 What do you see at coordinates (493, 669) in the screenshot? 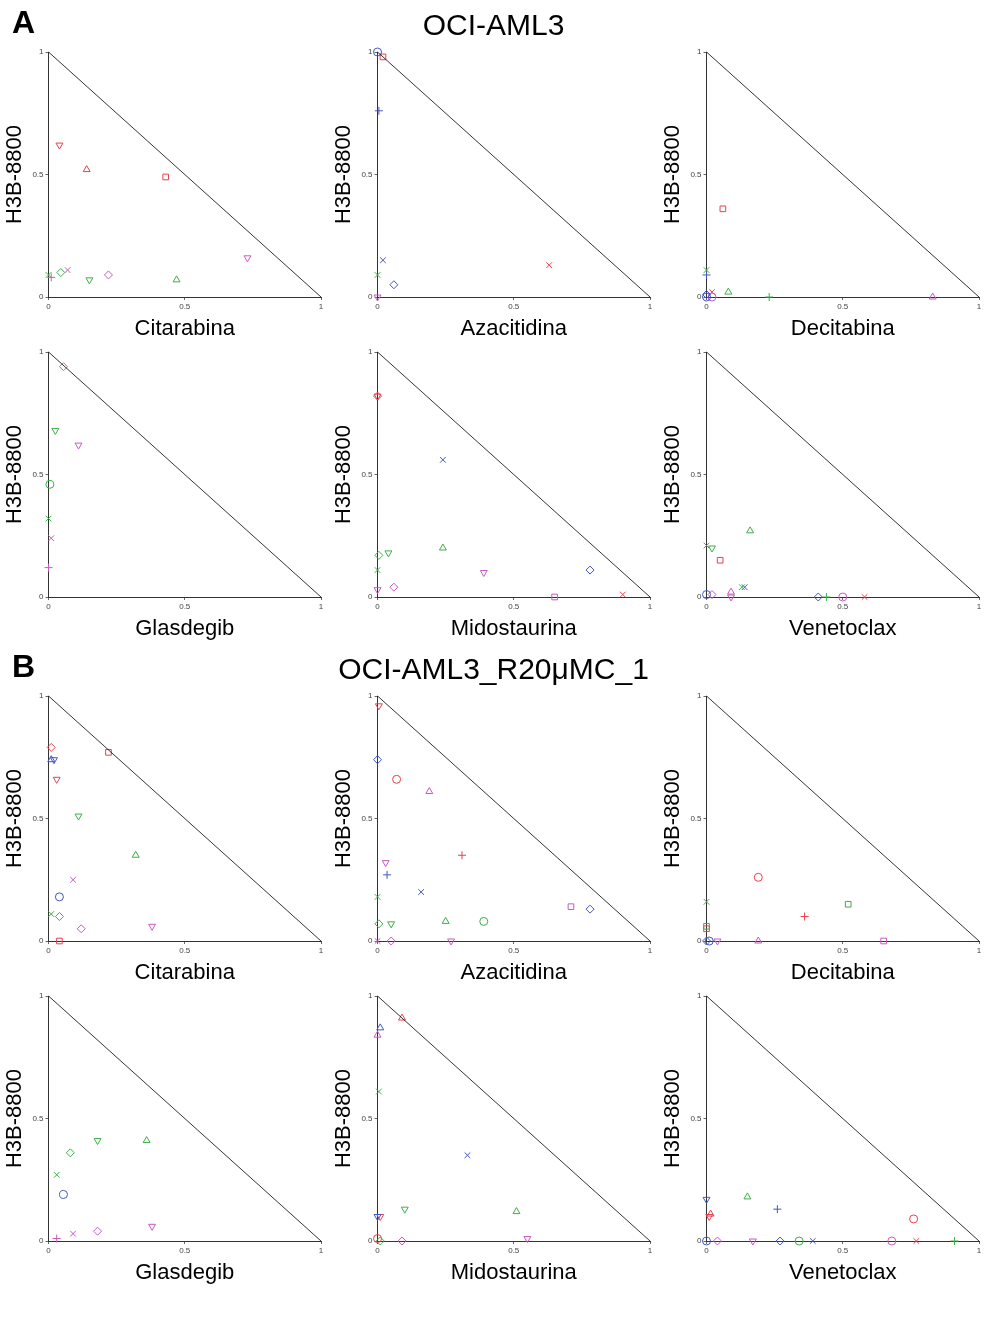
I see `chart-title: OCI-AML3_R20μMC_1` at bounding box center [493, 669].